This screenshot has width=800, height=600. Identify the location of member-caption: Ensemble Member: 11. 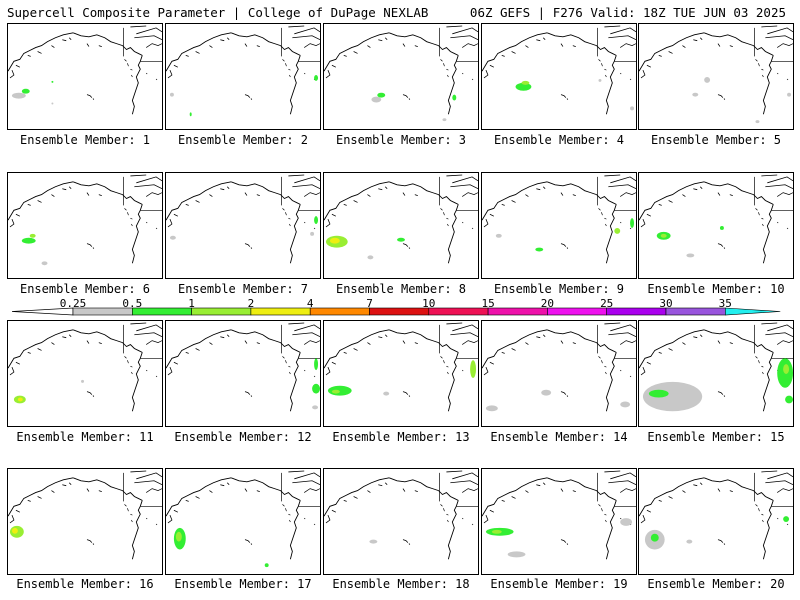
(85, 437).